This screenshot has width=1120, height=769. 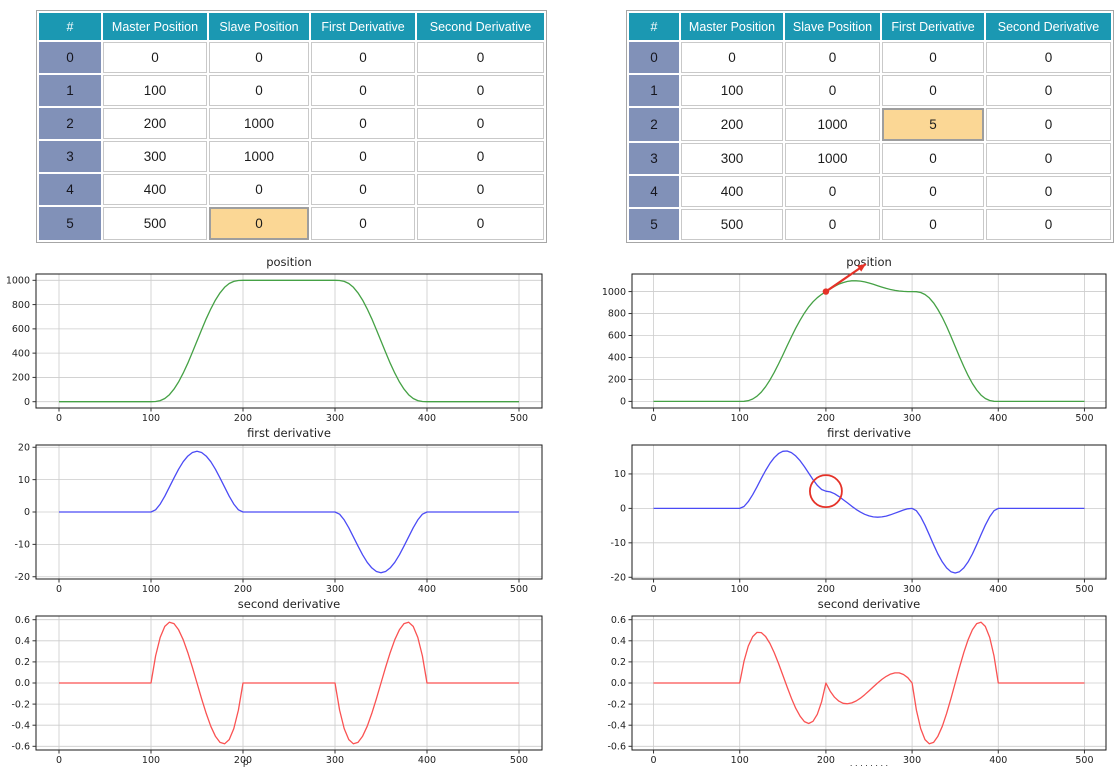 I want to click on chart-title: first derivative, so click(x=869, y=433).